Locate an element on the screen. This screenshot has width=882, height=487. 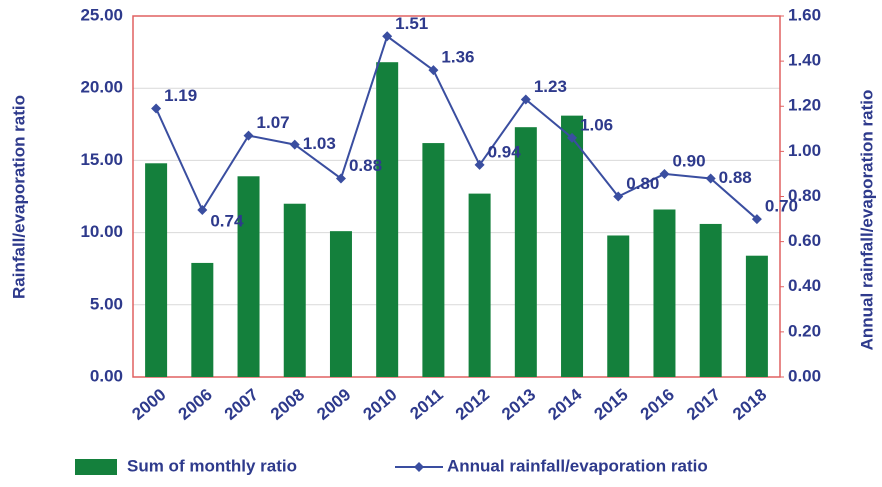
y2-tick-label: 1.40 is located at coordinates (804, 60).